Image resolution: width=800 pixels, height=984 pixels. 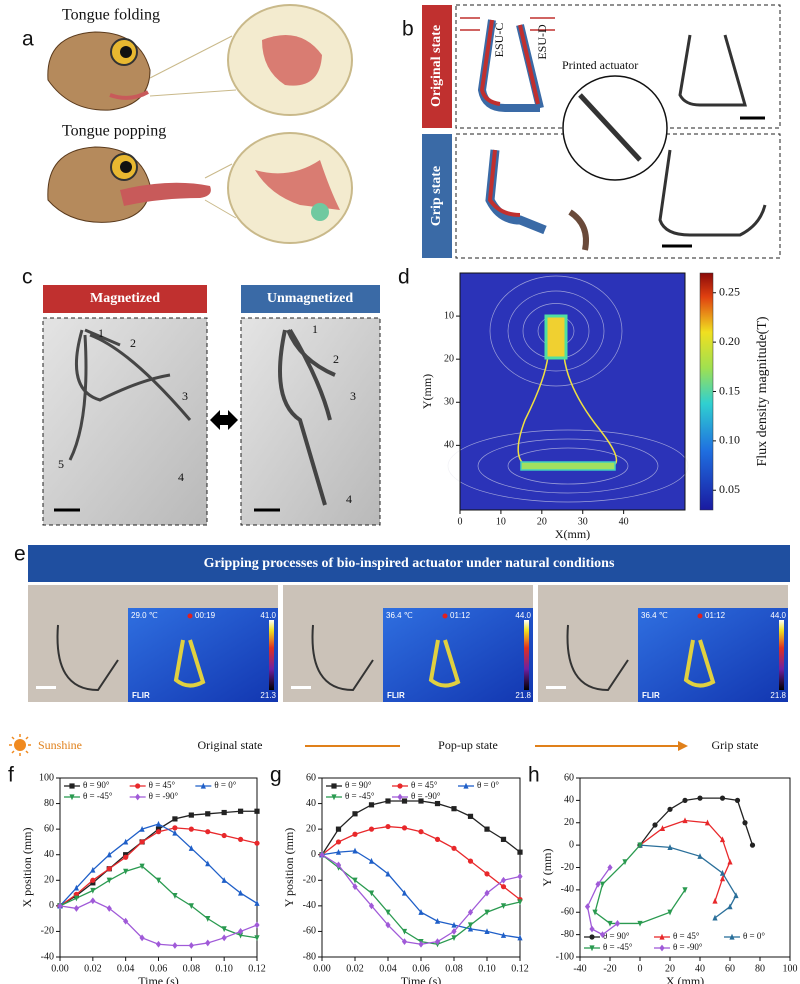 I want to click on scale-bar, so click(x=46, y=687).